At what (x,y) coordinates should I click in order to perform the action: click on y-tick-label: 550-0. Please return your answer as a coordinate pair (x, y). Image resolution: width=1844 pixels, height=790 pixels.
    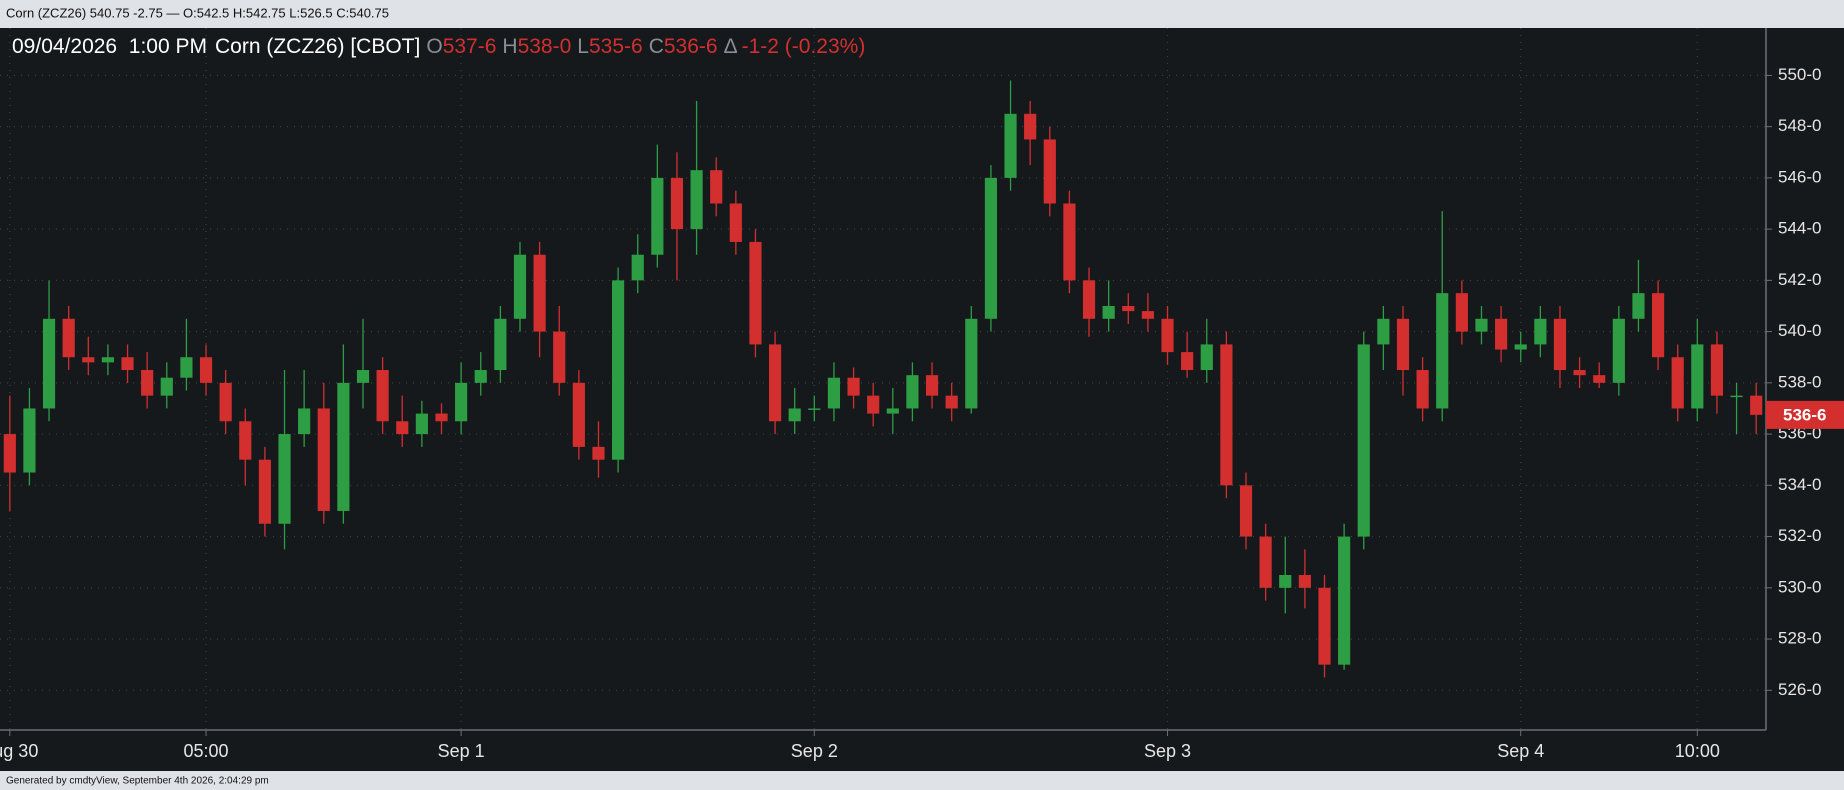
    Looking at the image, I should click on (1799, 74).